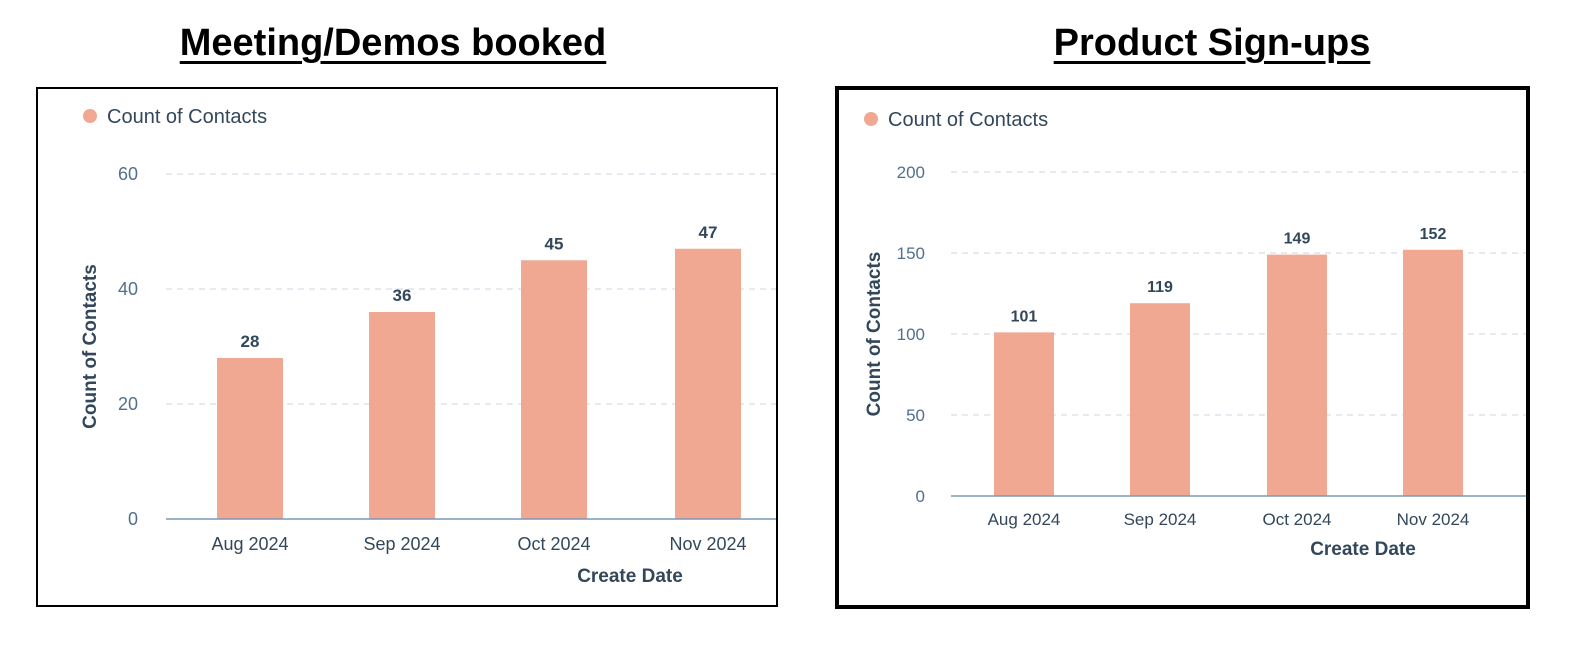 The width and height of the screenshot is (1582, 656). Describe the element at coordinates (250, 341) in the screenshot. I see `data-label: 28` at that location.